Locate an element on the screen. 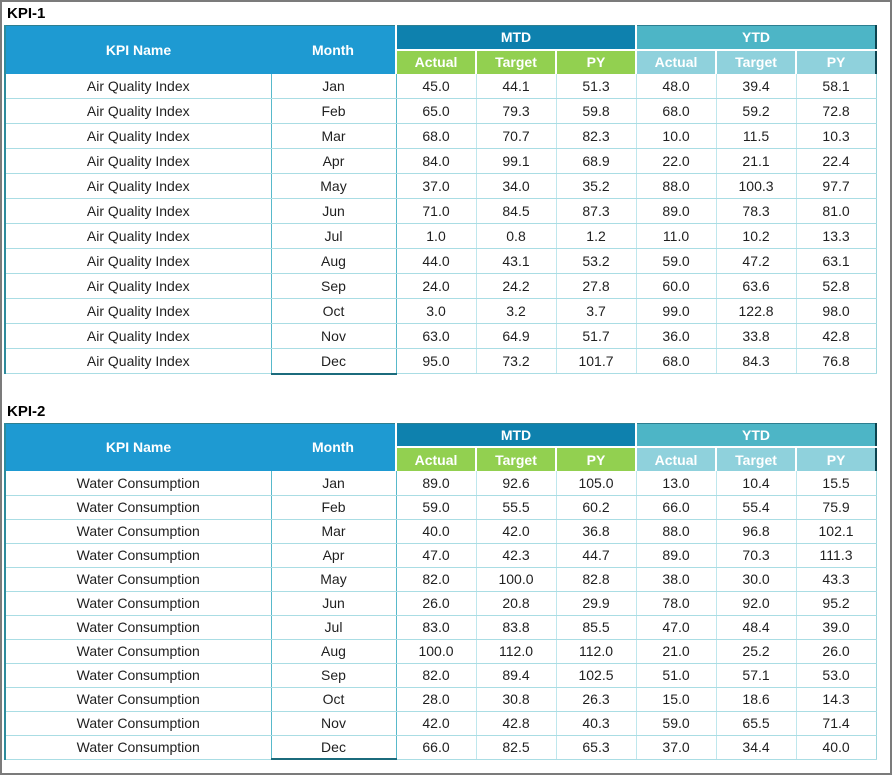  mtd-actual-cell: 63.0 is located at coordinates (436, 336).